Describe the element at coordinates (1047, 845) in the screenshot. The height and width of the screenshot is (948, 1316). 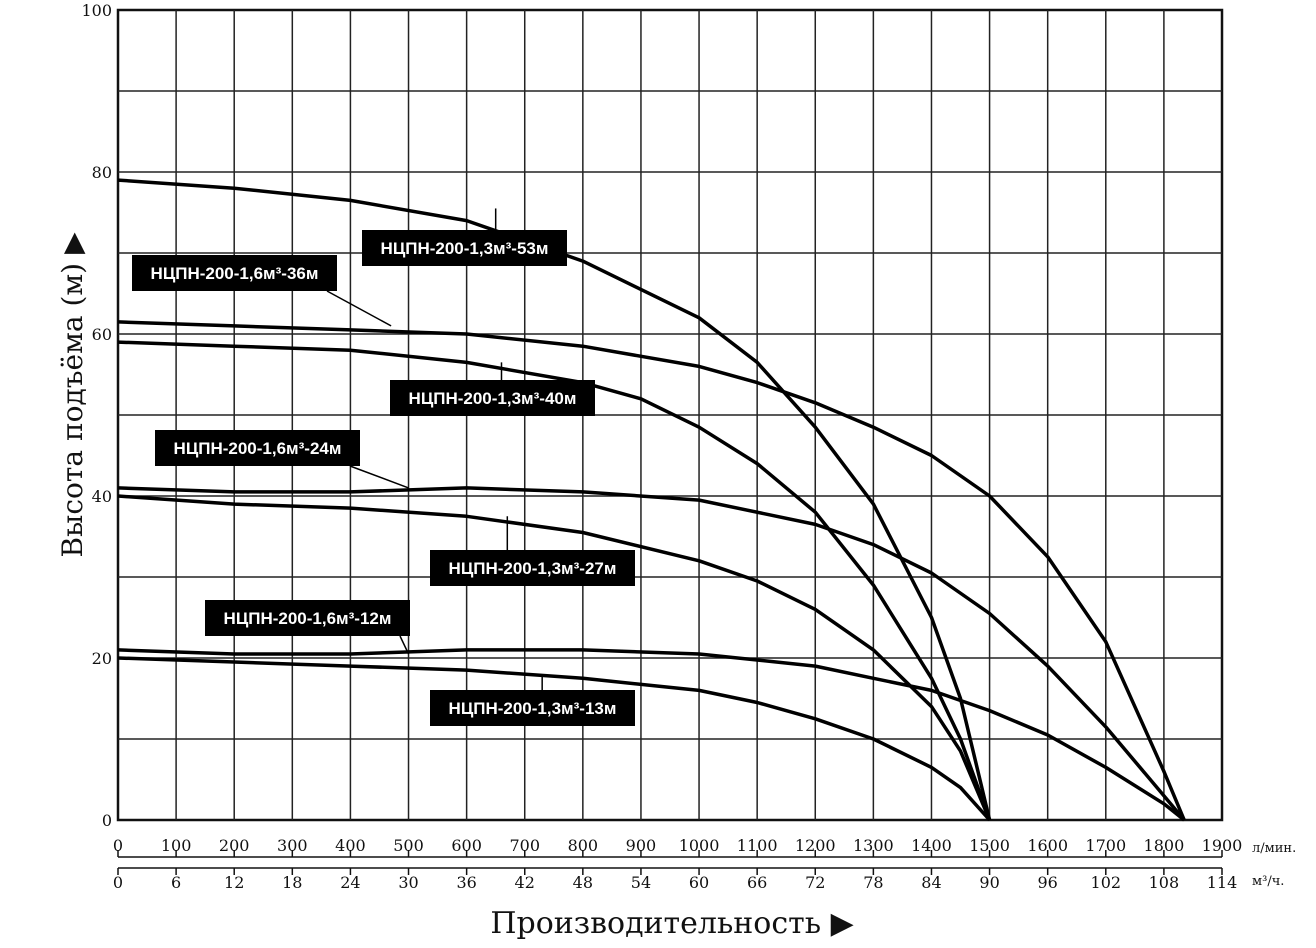
I see `x-tick-label: 1600` at that location.